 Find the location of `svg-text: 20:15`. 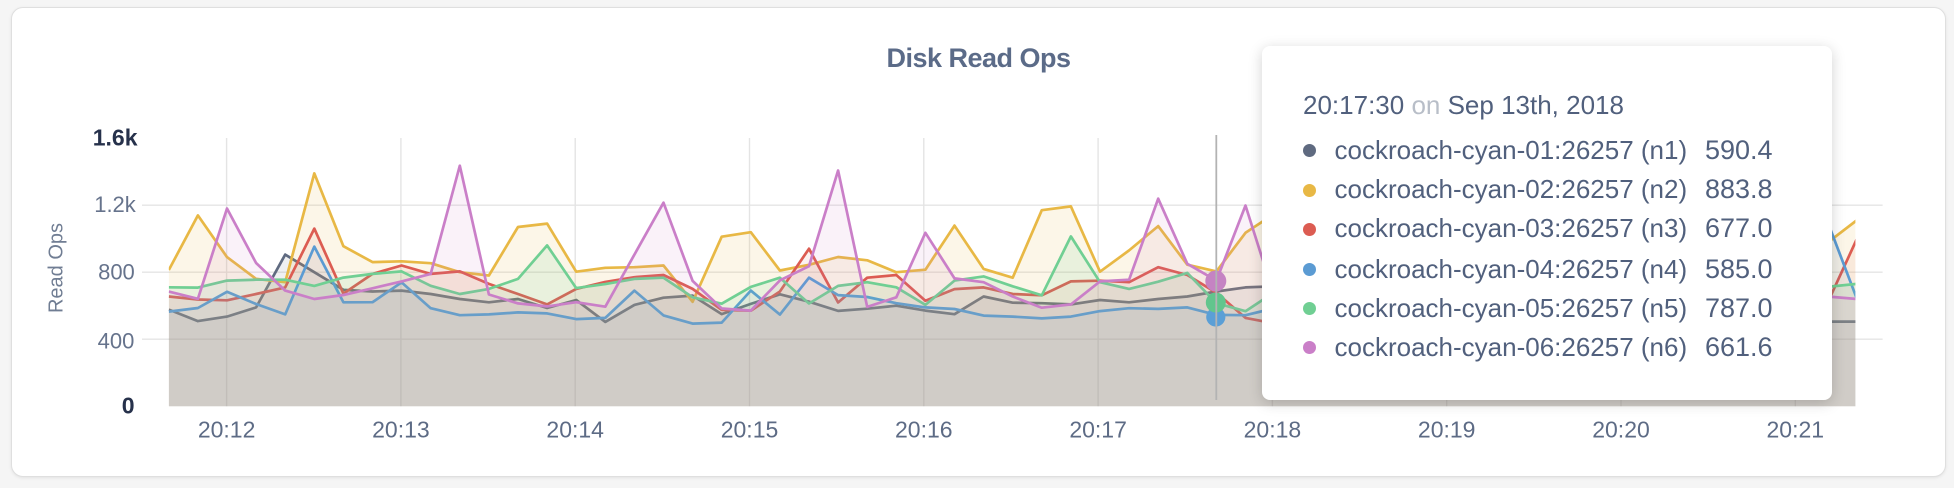

svg-text: 20:15 is located at coordinates (750, 430).